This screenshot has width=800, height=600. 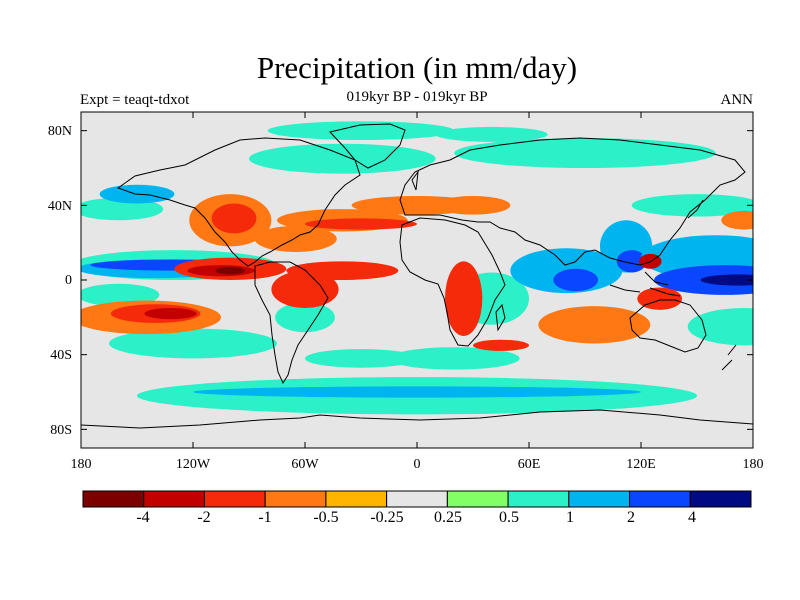 I want to click on lat-tick-label: 0, so click(x=68, y=280).